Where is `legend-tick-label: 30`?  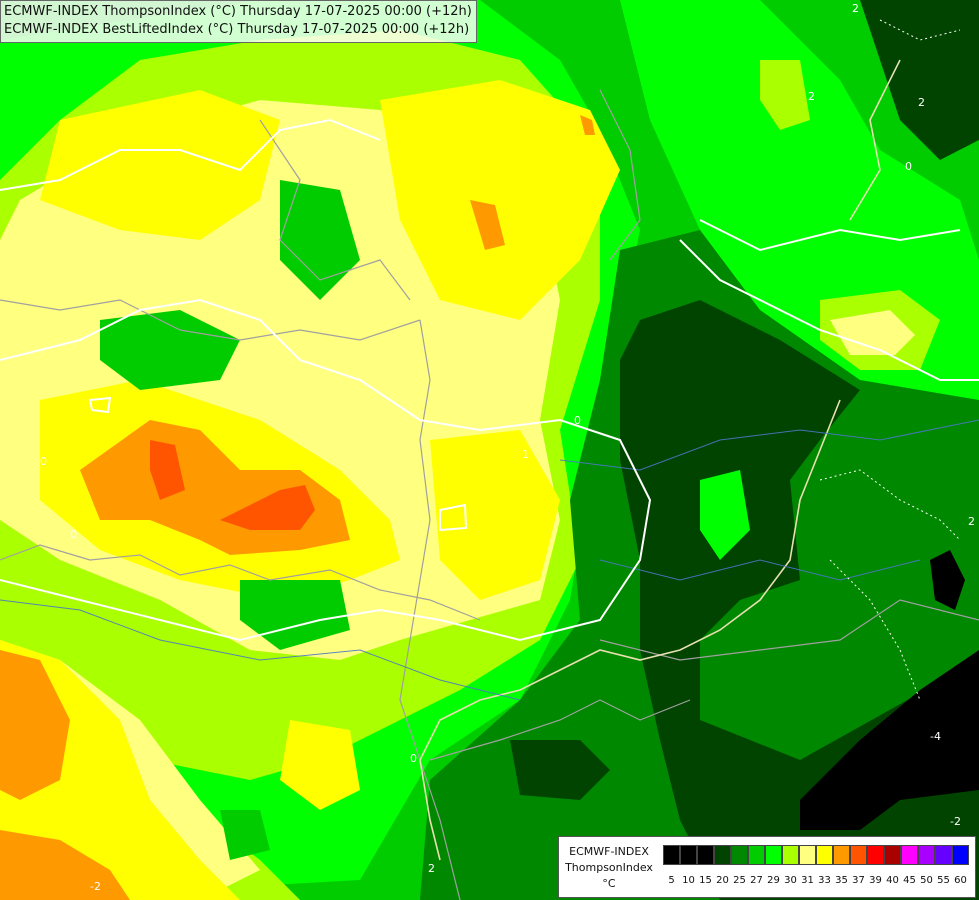
legend-tick-label: 30 is located at coordinates (790, 880).